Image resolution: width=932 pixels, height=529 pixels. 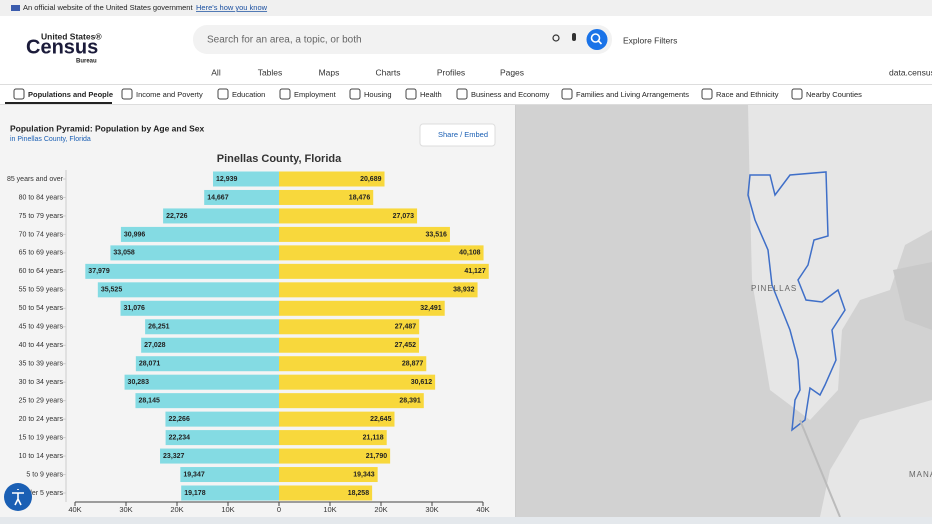 I want to click on y-tick-label: Under 5 years, so click(x=41, y=493).